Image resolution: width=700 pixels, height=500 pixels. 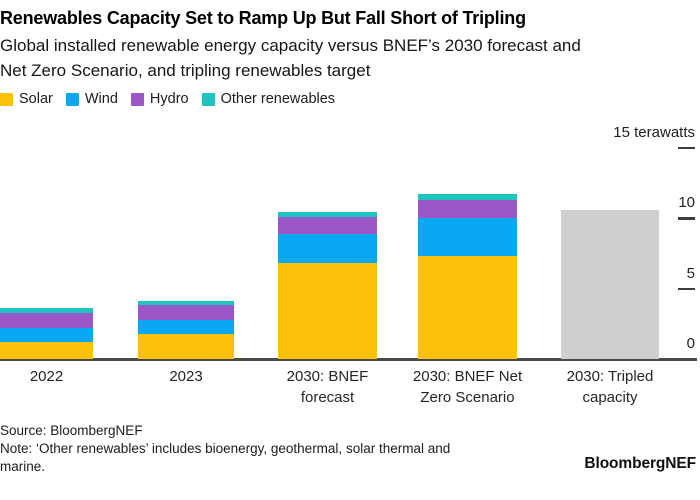 What do you see at coordinates (467, 197) in the screenshot?
I see `bar-segment-2030-bnef-net-zero-scenario-other-renewables` at bounding box center [467, 197].